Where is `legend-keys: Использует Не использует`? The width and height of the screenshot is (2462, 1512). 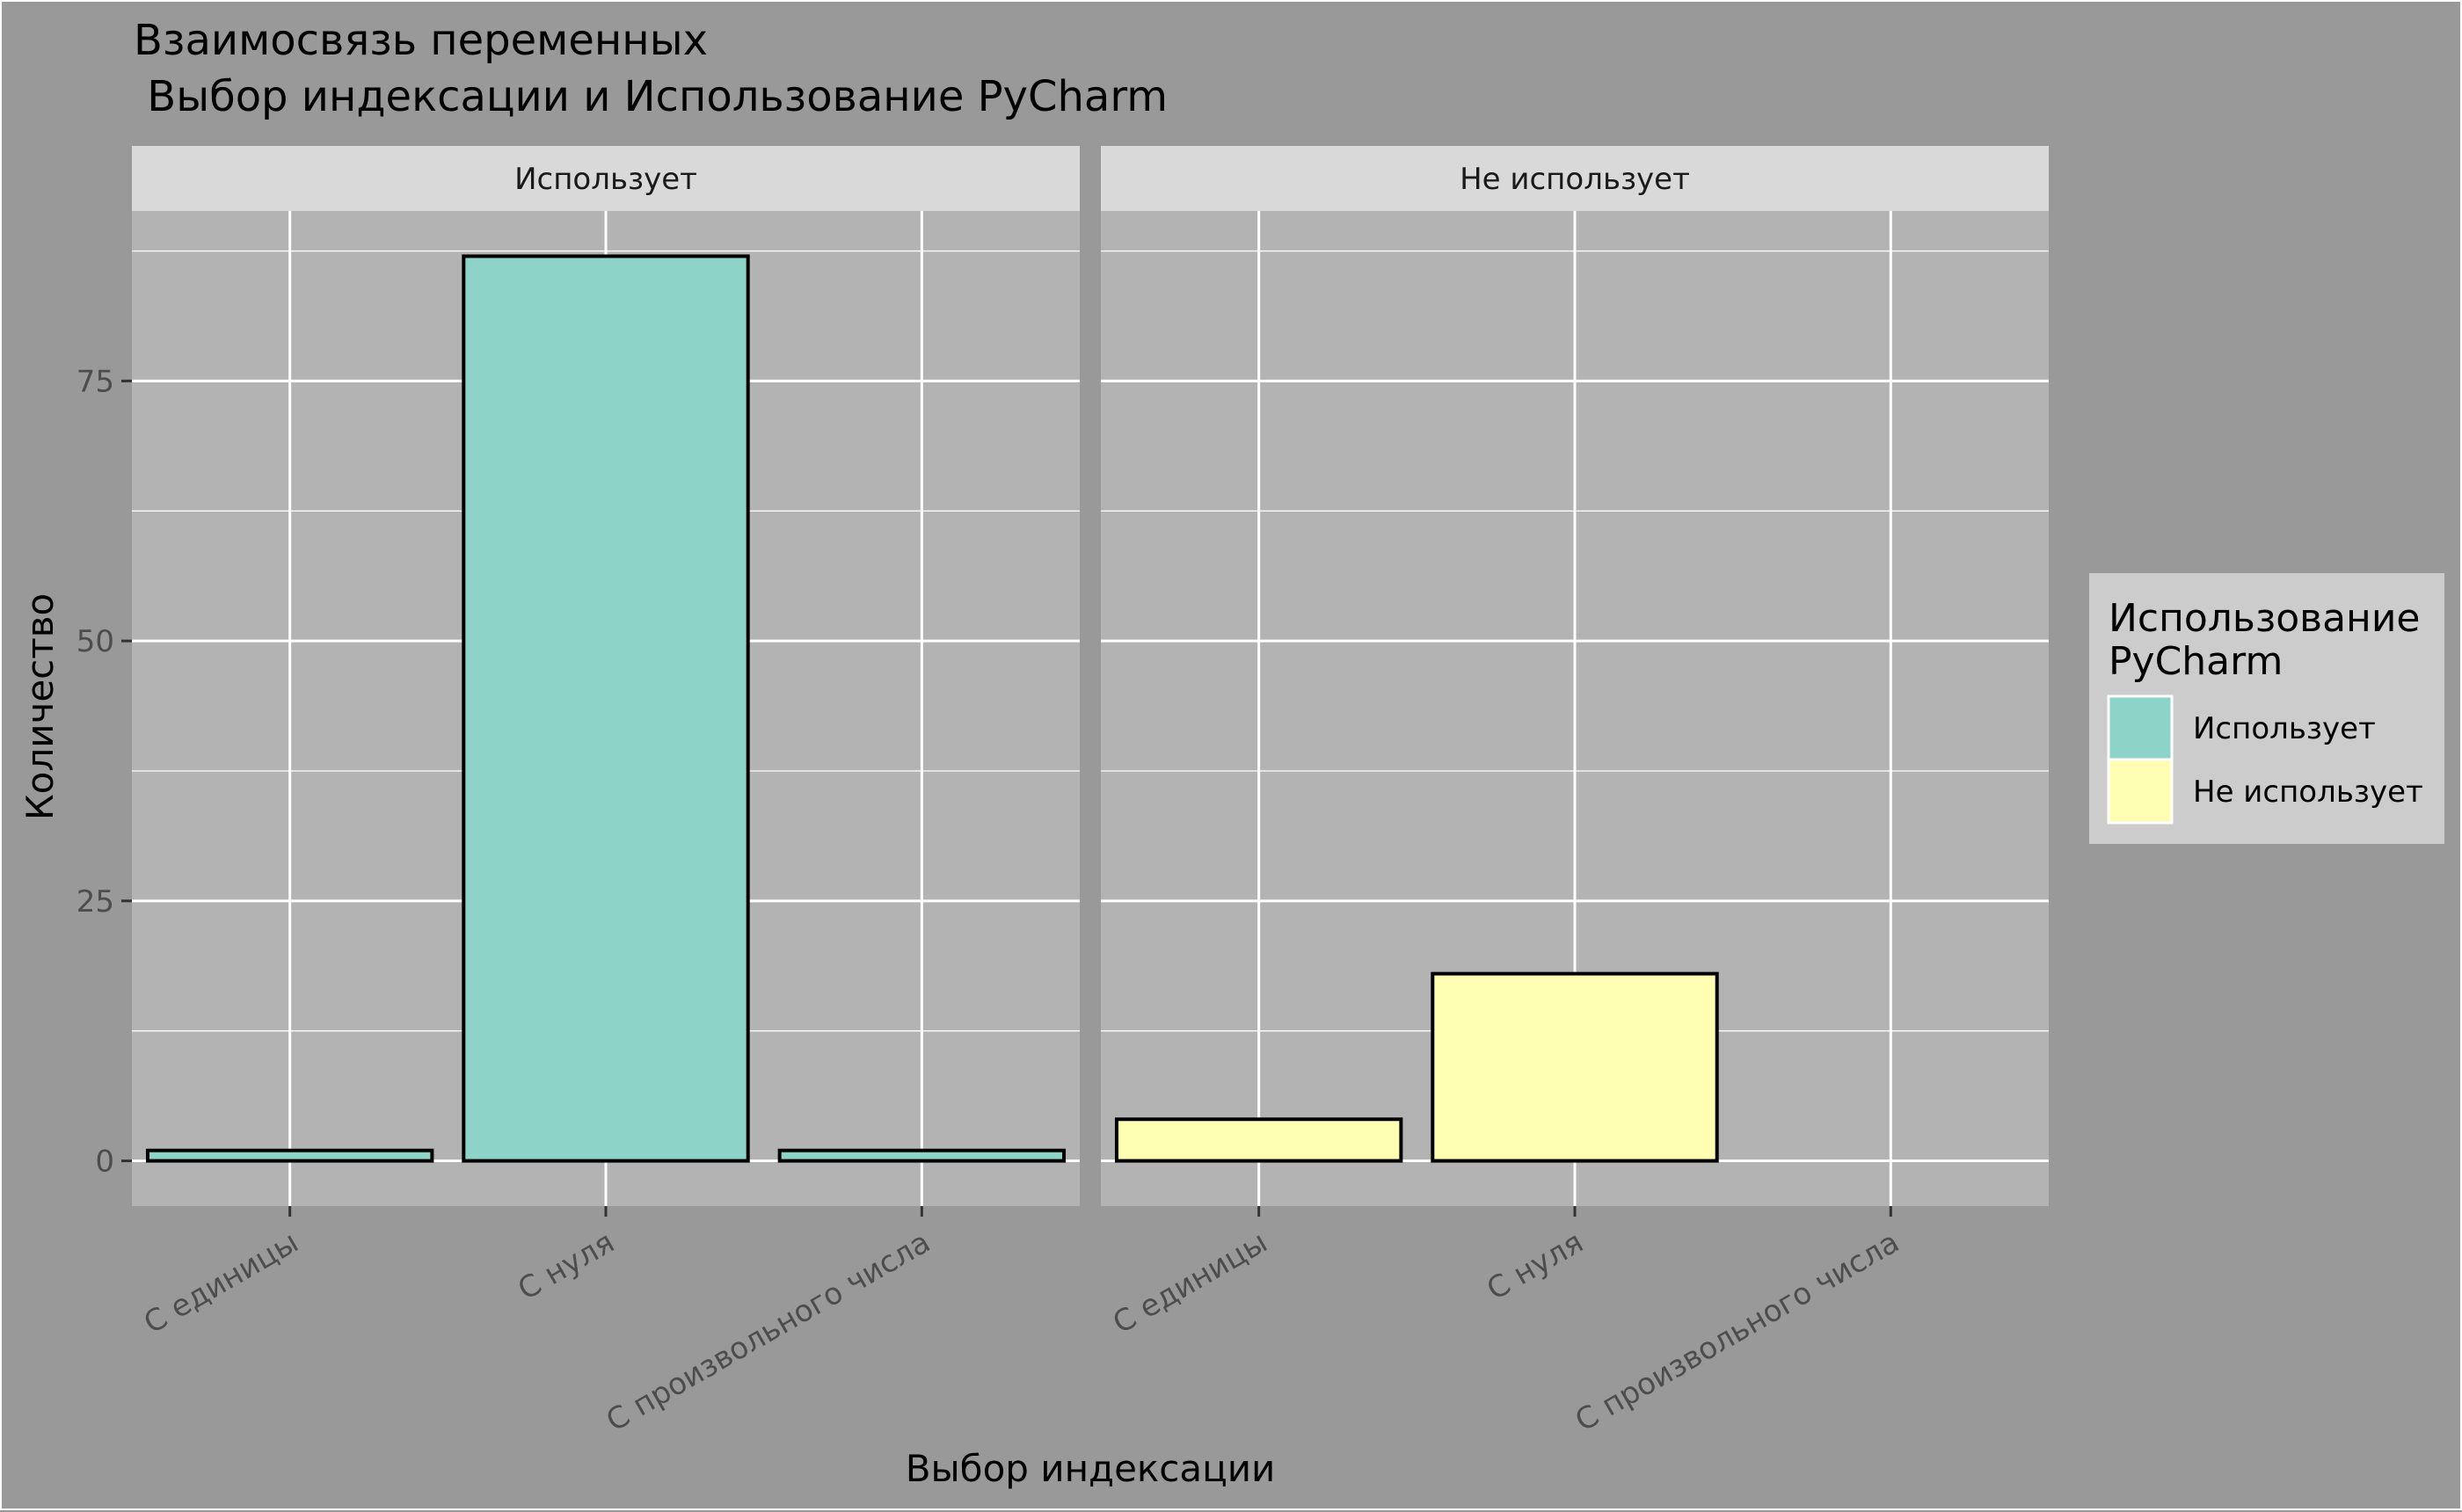 legend-keys: Использует Не использует is located at coordinates (2265, 760).